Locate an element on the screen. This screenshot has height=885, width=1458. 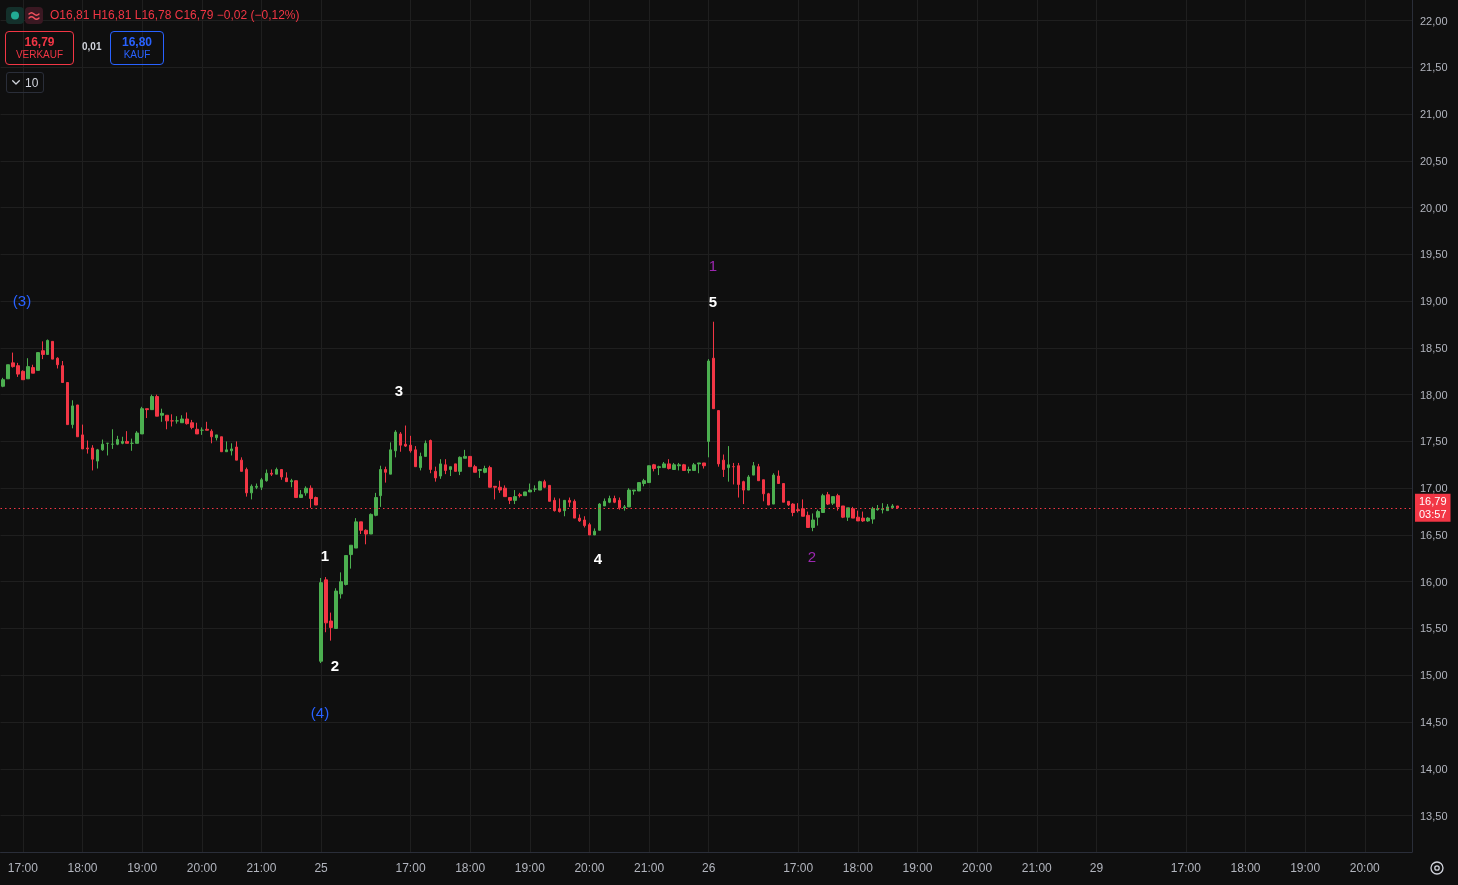
y-tick-label: 20,00 is located at coordinates (1434, 207).